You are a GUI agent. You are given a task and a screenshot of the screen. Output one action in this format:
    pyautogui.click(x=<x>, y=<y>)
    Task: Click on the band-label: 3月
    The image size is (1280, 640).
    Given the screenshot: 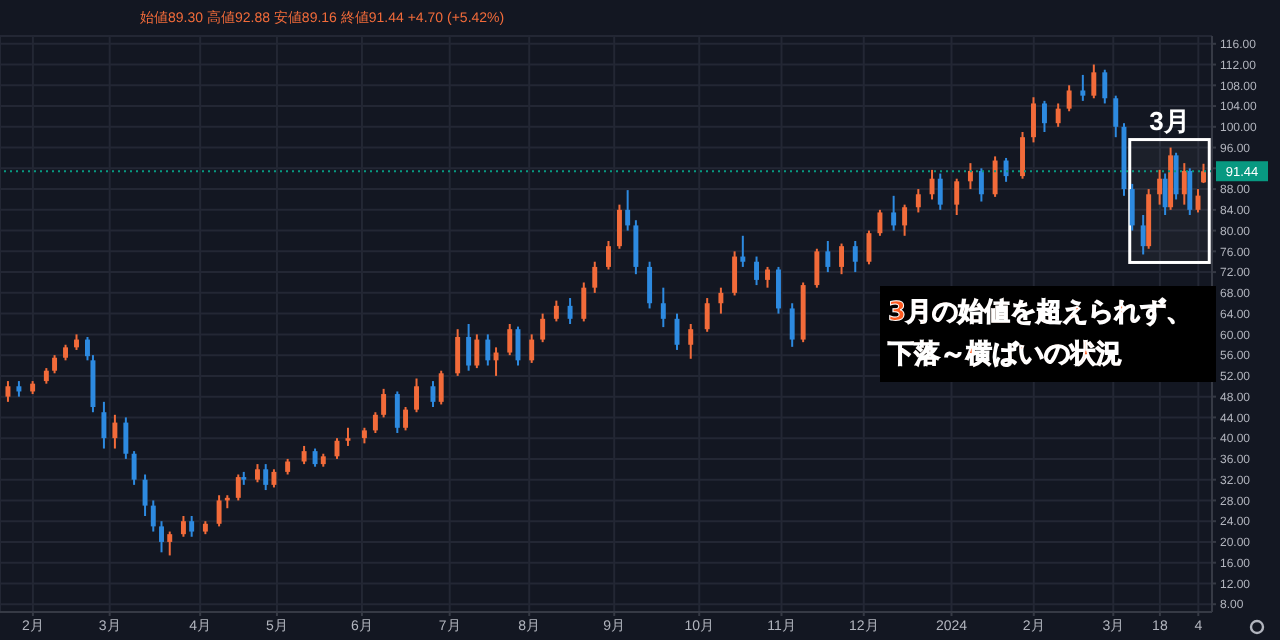 What is the action you would take?
    pyautogui.click(x=1169, y=120)
    